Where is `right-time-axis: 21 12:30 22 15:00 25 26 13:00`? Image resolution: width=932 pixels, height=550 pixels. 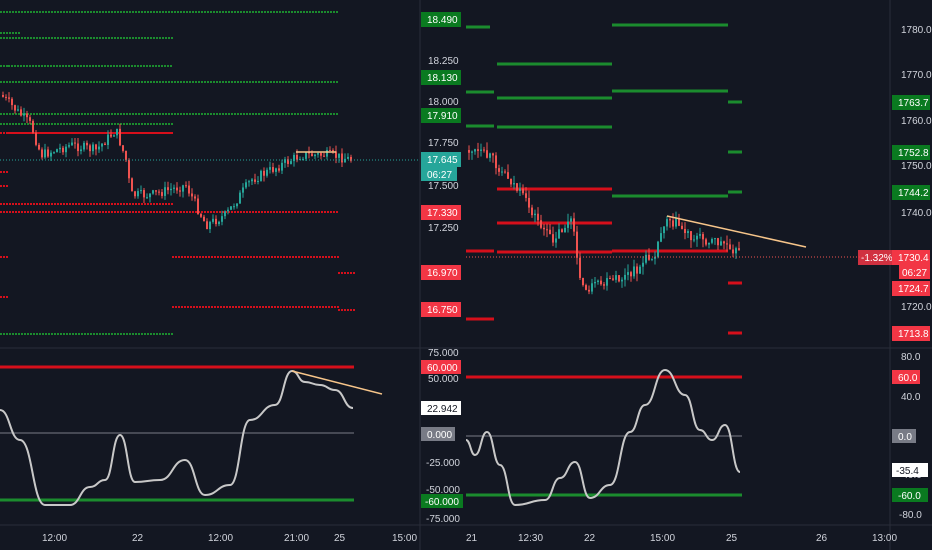 right-time-axis: 21 12:30 22 15:00 25 26 13:00 is located at coordinates (681, 538).